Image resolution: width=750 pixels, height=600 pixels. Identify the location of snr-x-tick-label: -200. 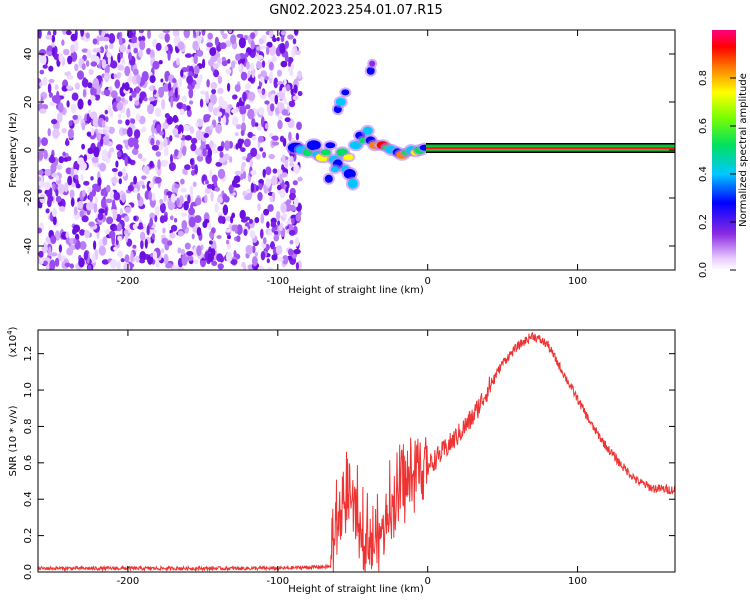
(128, 581).